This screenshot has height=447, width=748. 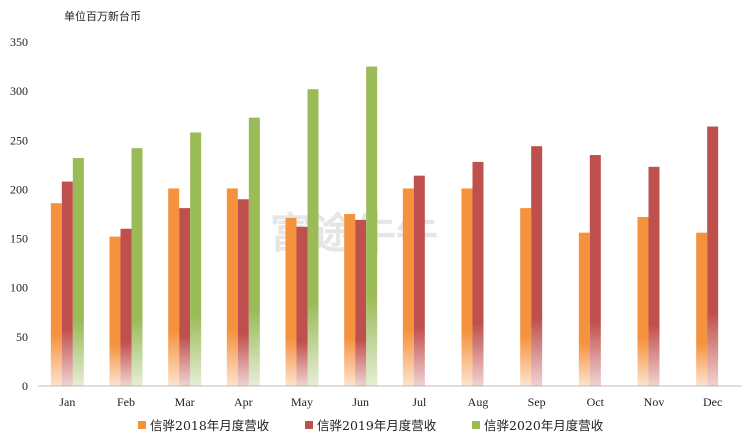 What do you see at coordinates (478, 402) in the screenshot?
I see `x-tick-label: Aug` at bounding box center [478, 402].